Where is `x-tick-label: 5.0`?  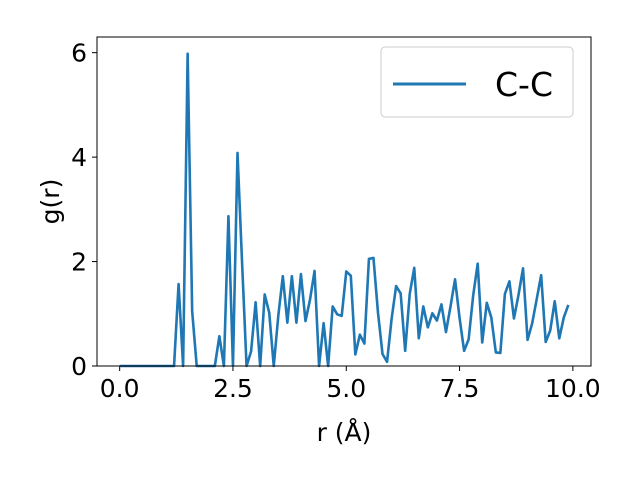
x-tick-label: 5.0 is located at coordinates (346, 388).